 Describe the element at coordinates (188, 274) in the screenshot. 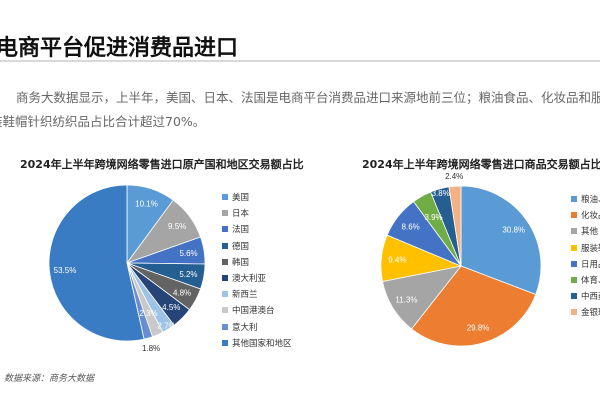

I see `data-label: 5.2%` at that location.